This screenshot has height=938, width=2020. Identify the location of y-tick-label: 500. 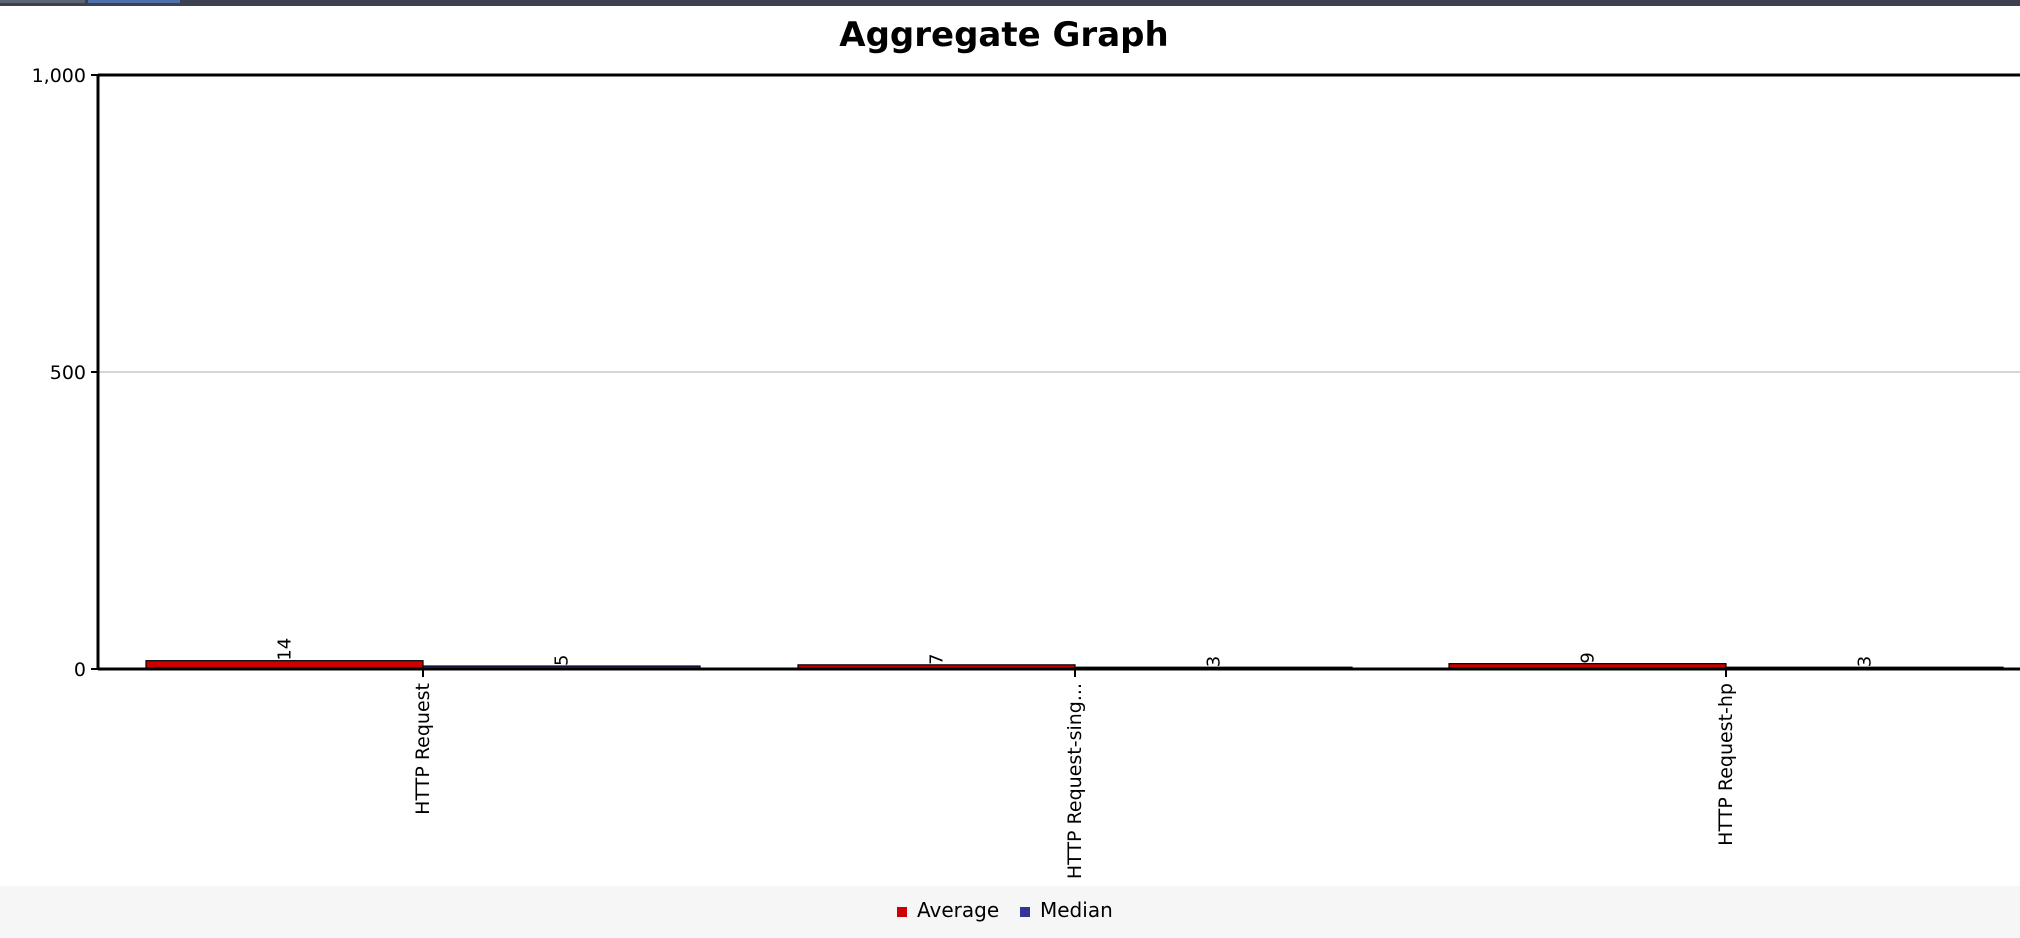
(68, 373).